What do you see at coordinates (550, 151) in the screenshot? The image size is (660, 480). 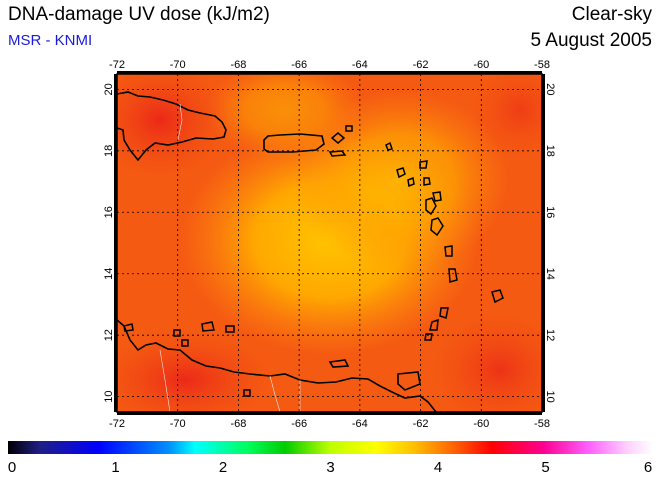 I see `lat-tick-label-right: 18` at bounding box center [550, 151].